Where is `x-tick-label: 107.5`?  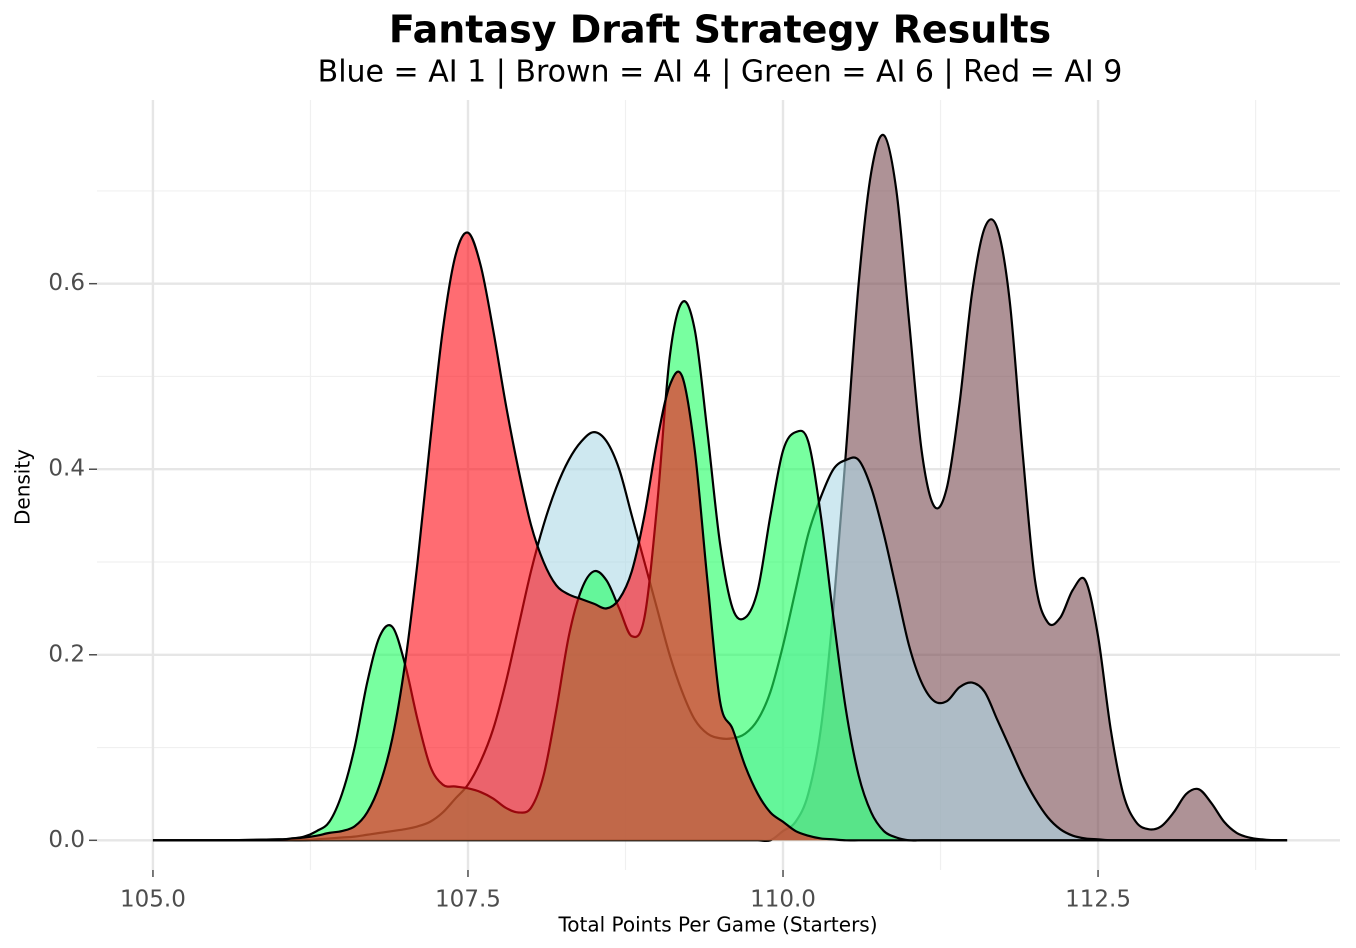
x-tick-label: 107.5 is located at coordinates (468, 900).